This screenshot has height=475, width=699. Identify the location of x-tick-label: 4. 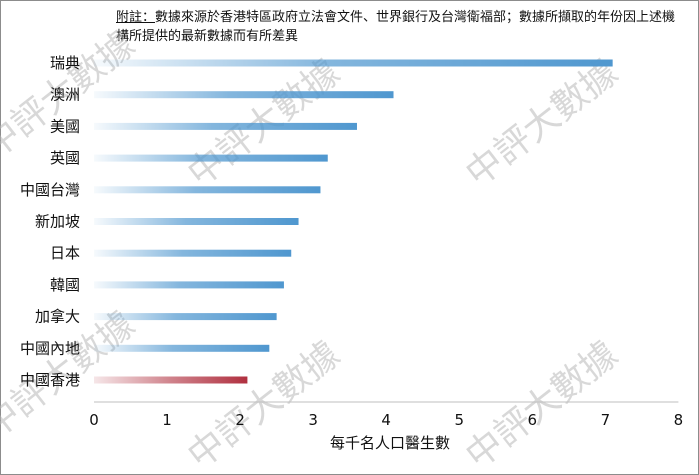
(386, 420).